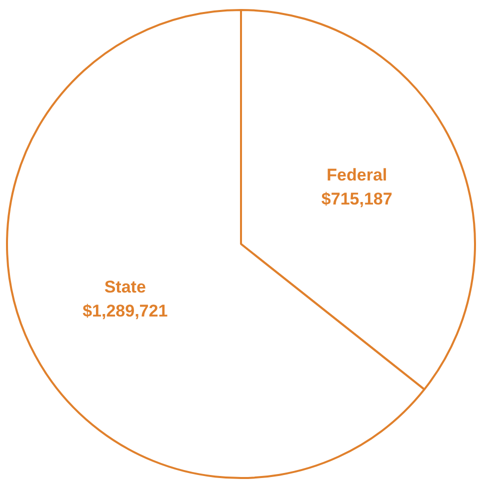  What do you see at coordinates (125, 311) in the screenshot?
I see `data-label: $1,289,721` at bounding box center [125, 311].